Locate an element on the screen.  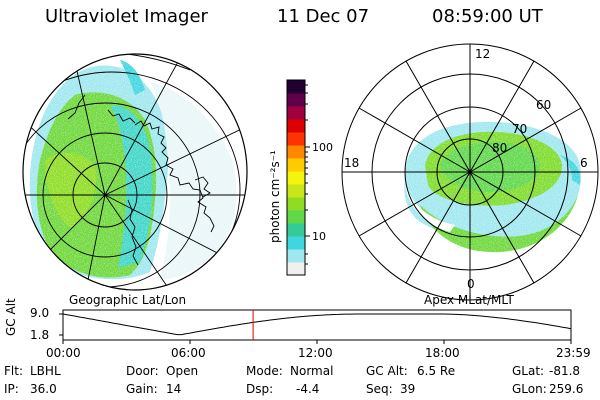
glon-label: GLon: is located at coordinates (529, 389).